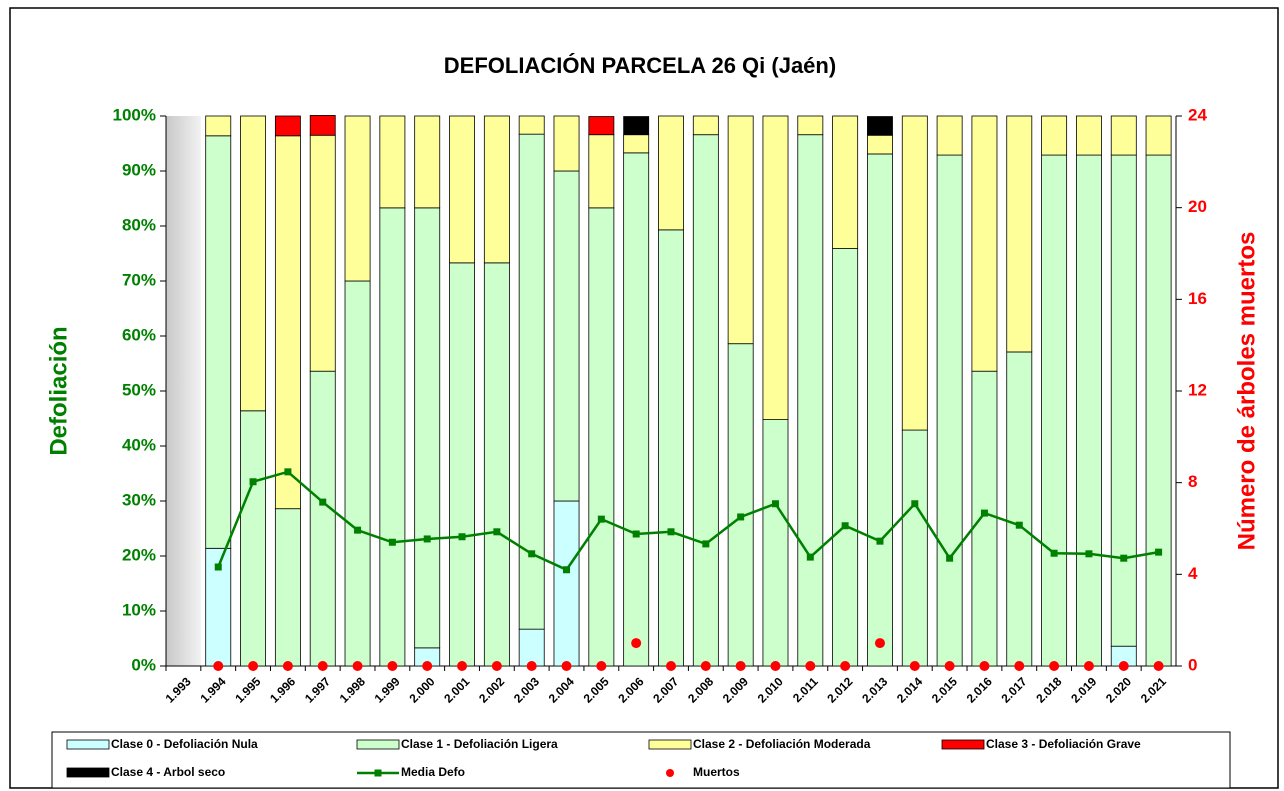  Describe the element at coordinates (1063, 744) in the screenshot. I see `legend-label: Clase 3 - Defoliación Grave` at that location.